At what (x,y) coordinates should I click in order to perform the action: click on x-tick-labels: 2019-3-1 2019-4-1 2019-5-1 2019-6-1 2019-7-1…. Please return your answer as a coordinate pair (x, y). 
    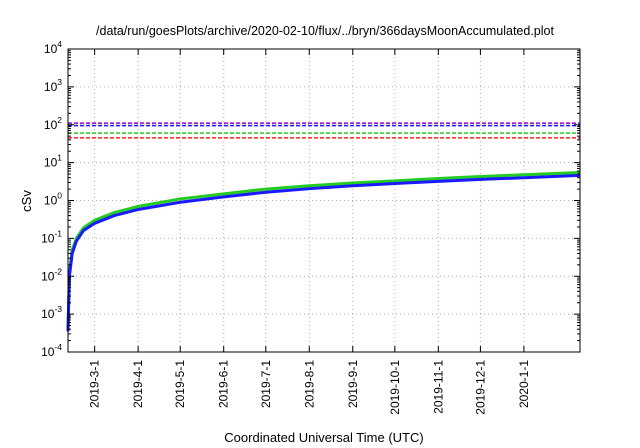
    Looking at the image, I should click on (309, 387).